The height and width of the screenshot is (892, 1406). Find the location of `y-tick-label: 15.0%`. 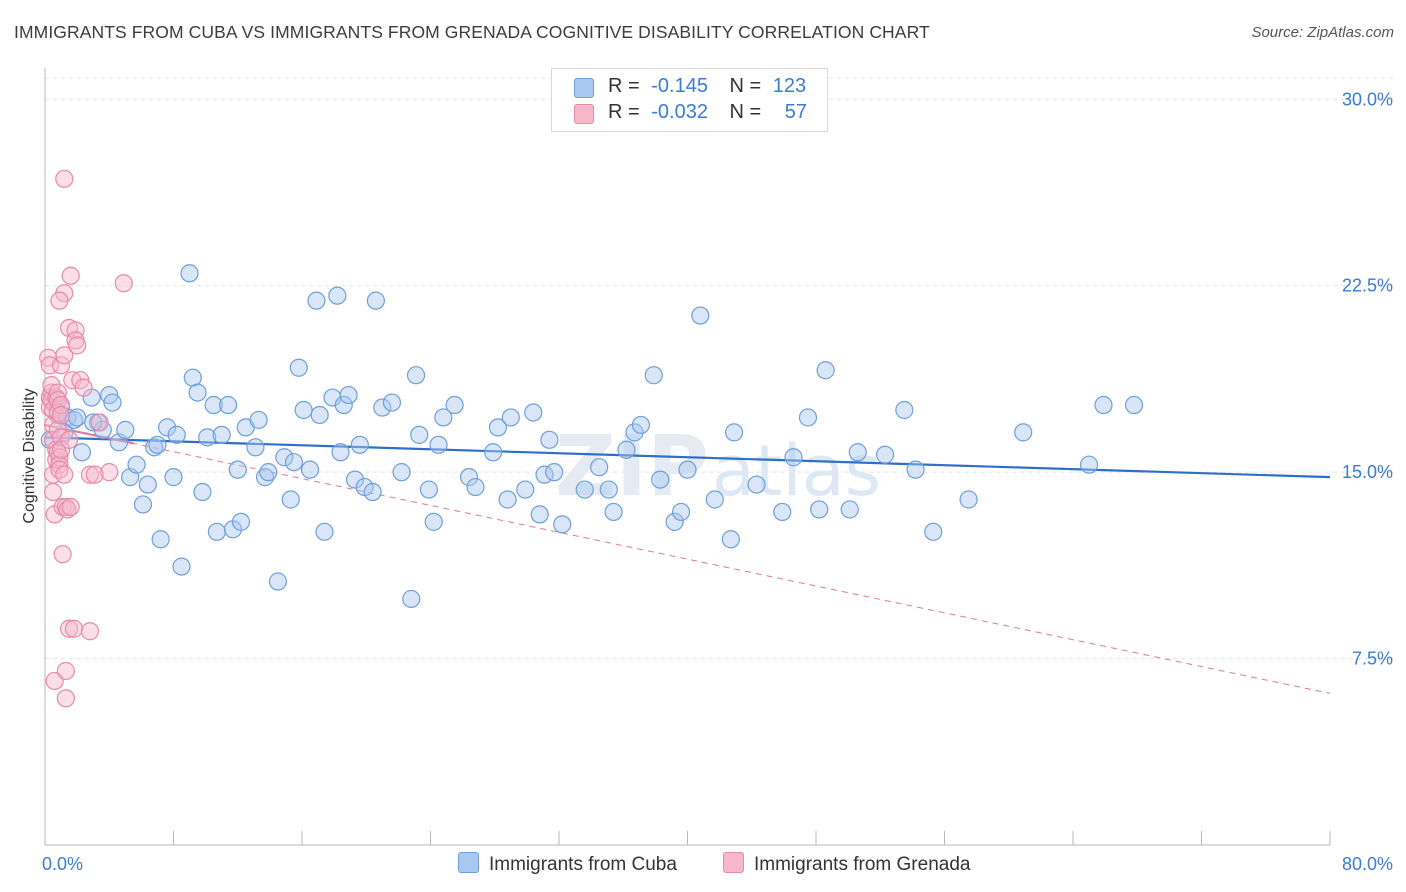

y-tick-label: 15.0% is located at coordinates (1367, 472).